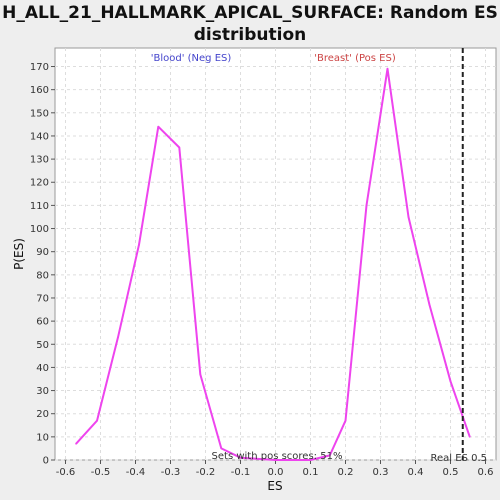 The height and width of the screenshot is (500, 500). I want to click on y-tick-label: 170, so click(39, 67).